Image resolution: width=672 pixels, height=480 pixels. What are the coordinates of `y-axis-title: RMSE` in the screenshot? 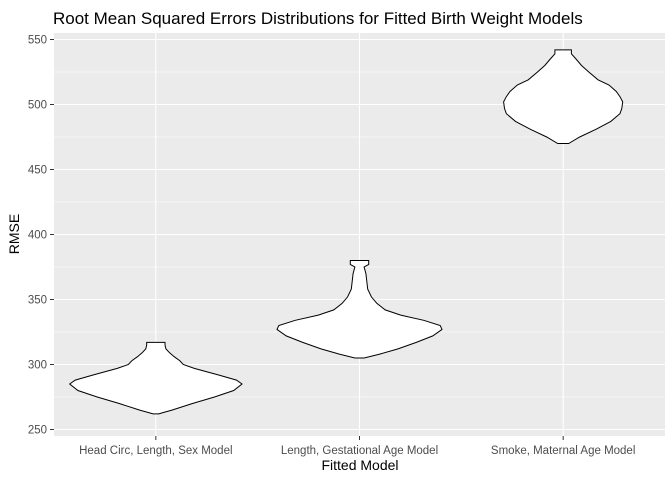 It's located at (14, 234).